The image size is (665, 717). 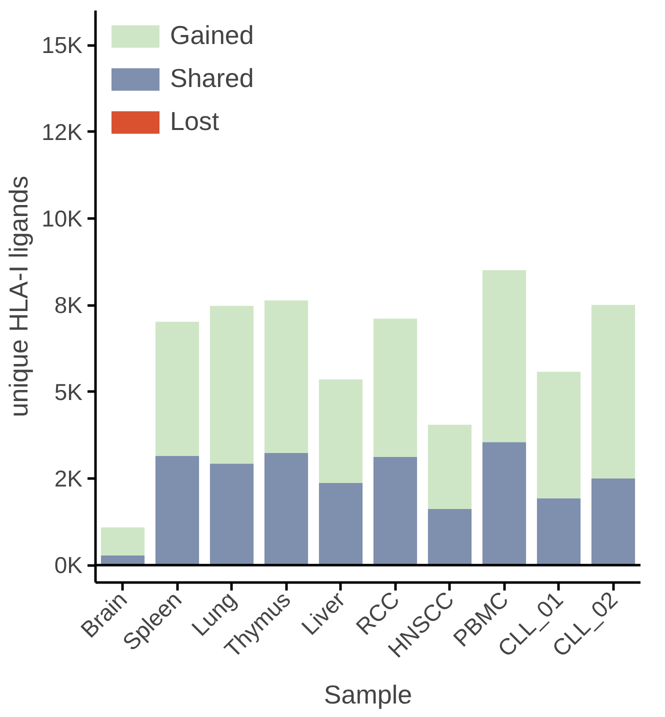 I want to click on legend-label: Shared, so click(x=212, y=78).